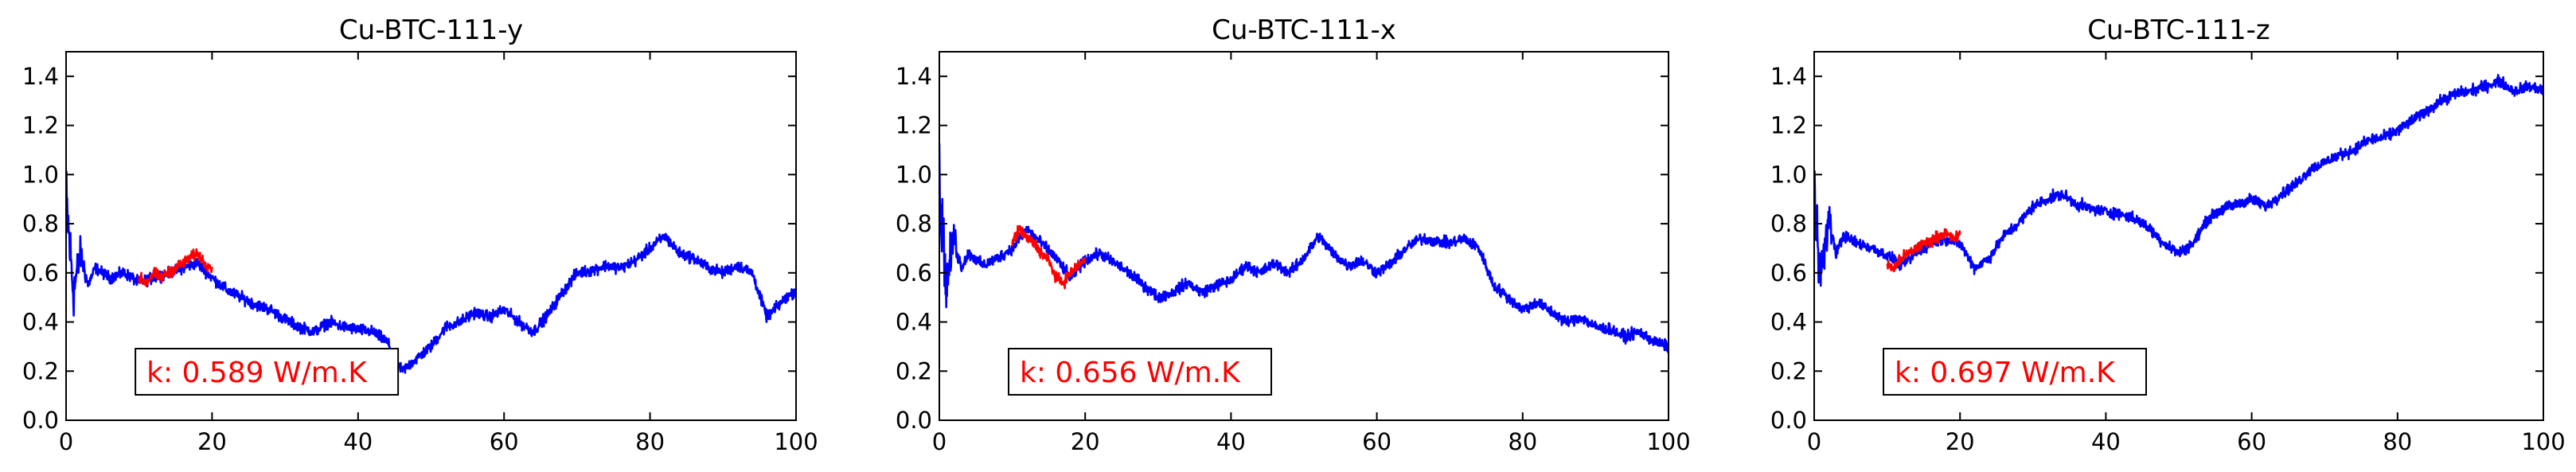 The width and height of the screenshot is (2576, 472). What do you see at coordinates (431, 30) in the screenshot?
I see `chart-title: Cu-BTC-111-y` at bounding box center [431, 30].